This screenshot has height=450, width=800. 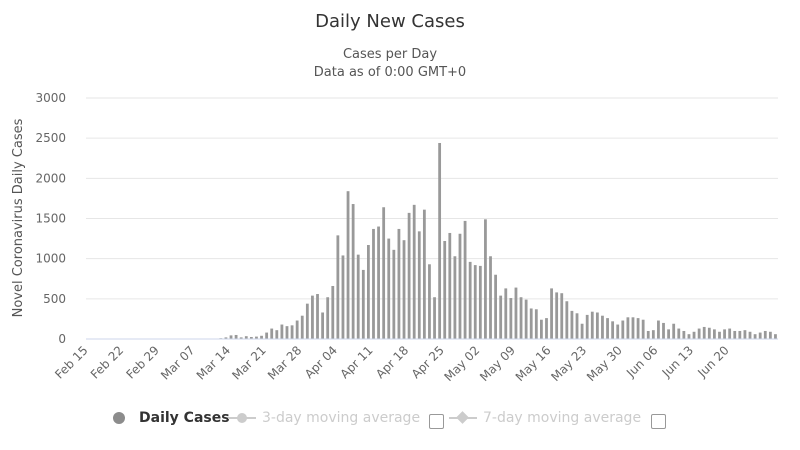 What do you see at coordinates (248, 362) in the screenshot?
I see `x-tick-label: Mar 21` at bounding box center [248, 362].